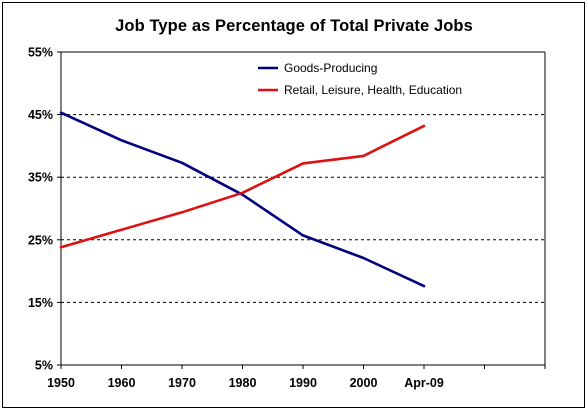 Image resolution: width=588 pixels, height=411 pixels. Describe the element at coordinates (40, 115) in the screenshot. I see `y-tick-label: 45%` at that location.